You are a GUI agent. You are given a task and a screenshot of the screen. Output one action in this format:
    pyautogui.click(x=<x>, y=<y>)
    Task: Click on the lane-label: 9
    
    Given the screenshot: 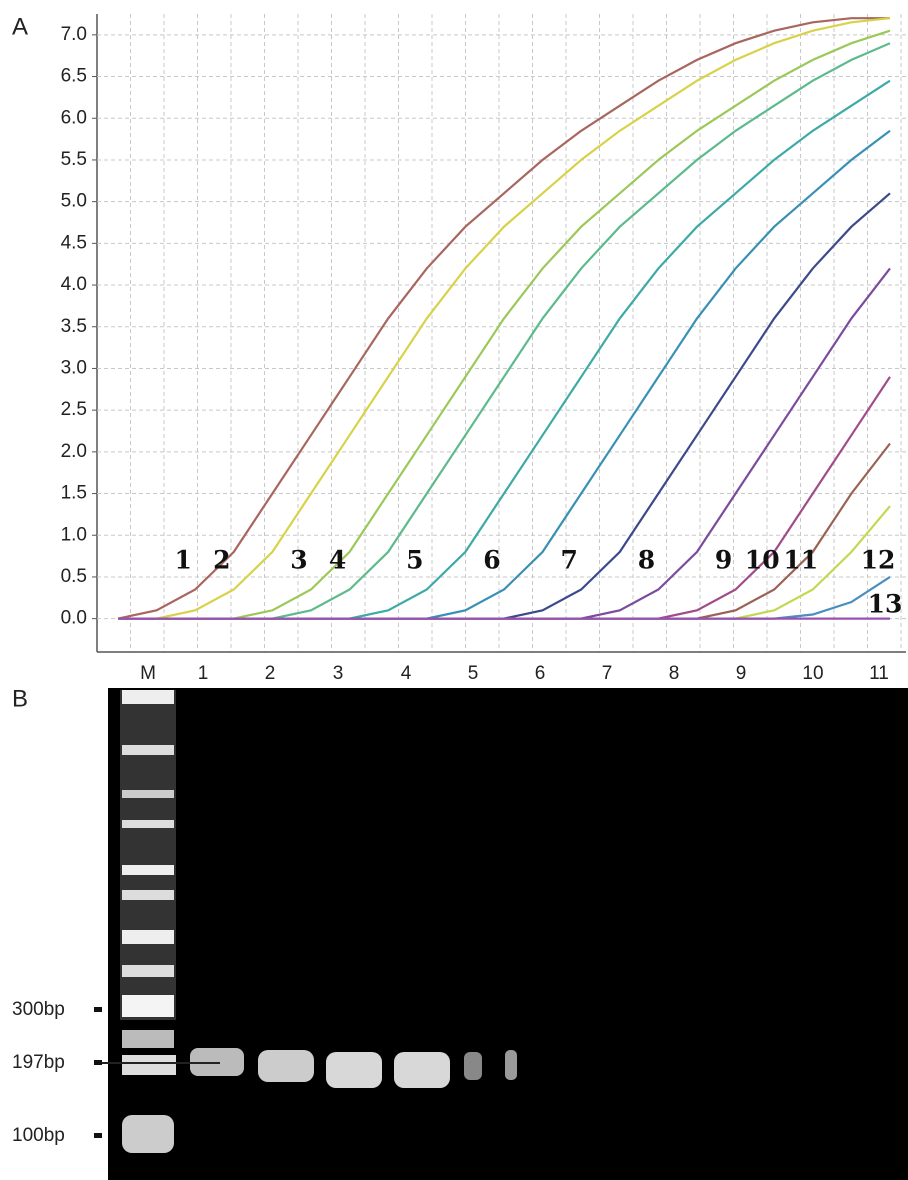 What is the action you would take?
    pyautogui.click(x=741, y=673)
    